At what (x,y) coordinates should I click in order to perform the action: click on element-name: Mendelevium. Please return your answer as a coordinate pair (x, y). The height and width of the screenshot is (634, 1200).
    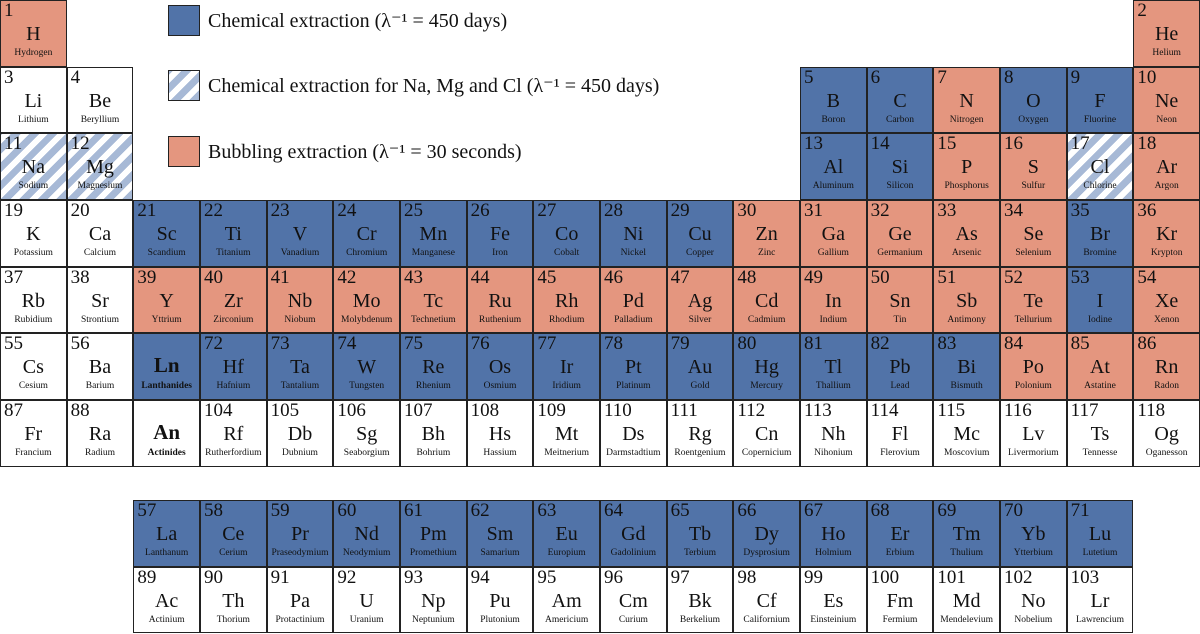
    Looking at the image, I should click on (967, 619).